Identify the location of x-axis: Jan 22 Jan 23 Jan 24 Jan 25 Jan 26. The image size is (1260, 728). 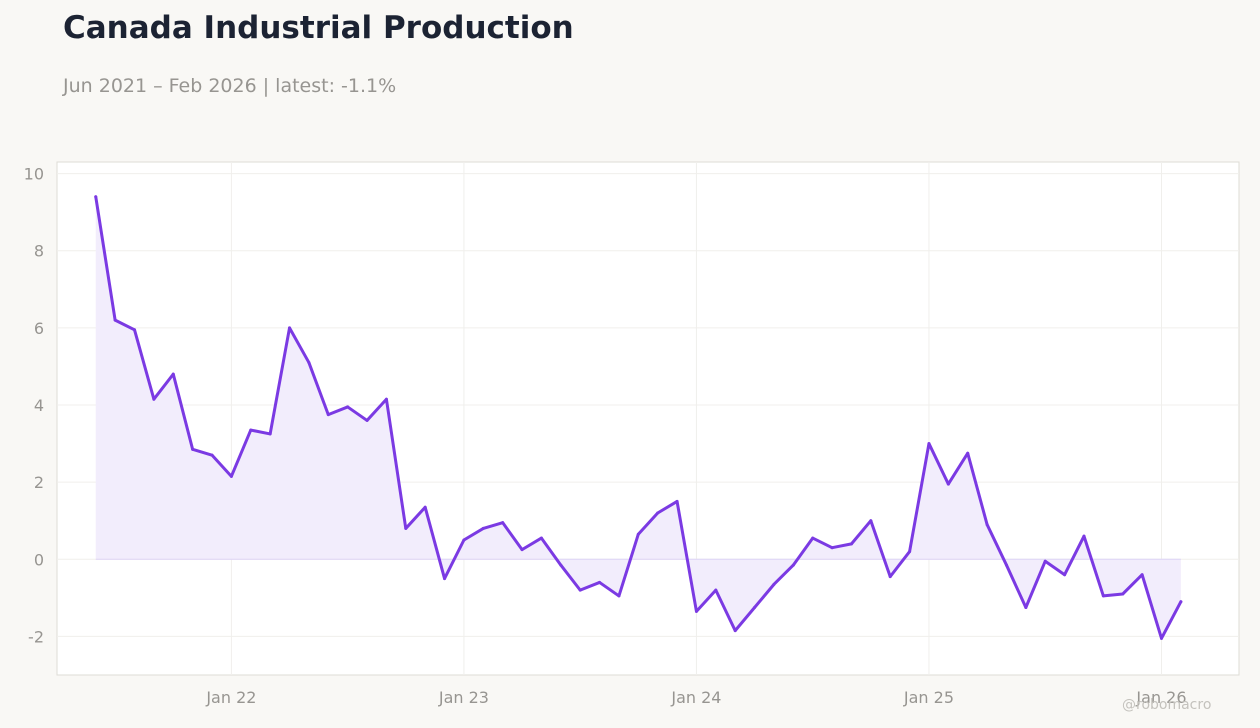
(695, 697).